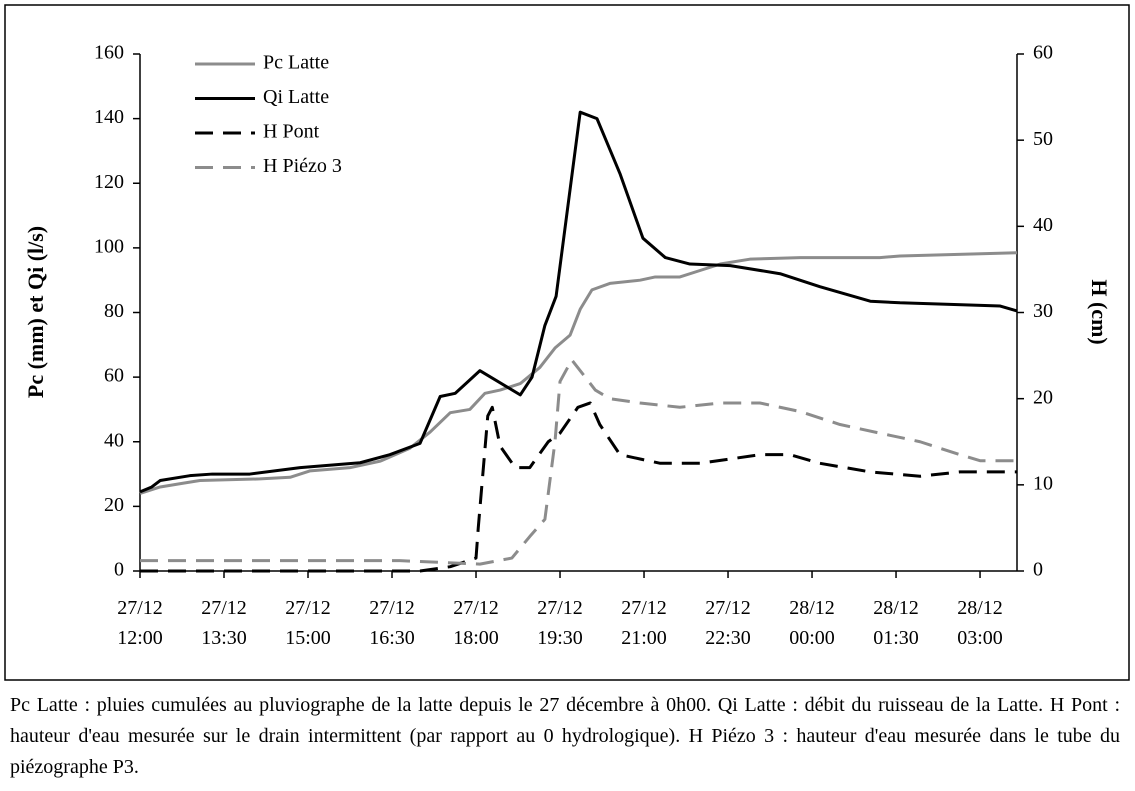  I want to click on y-tick-label: 40, so click(114, 440).